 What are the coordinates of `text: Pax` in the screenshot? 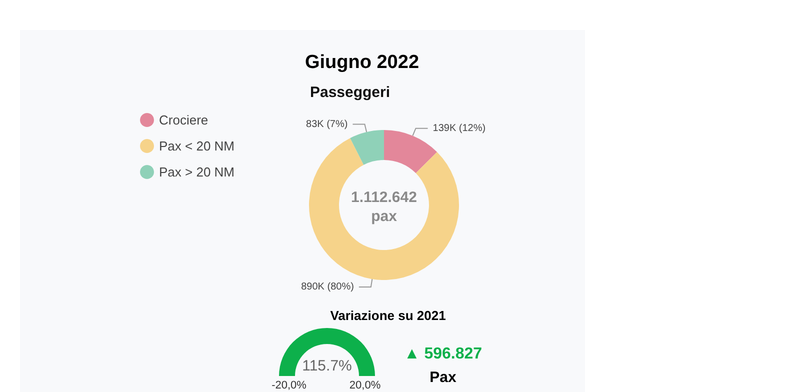 It's located at (443, 377).